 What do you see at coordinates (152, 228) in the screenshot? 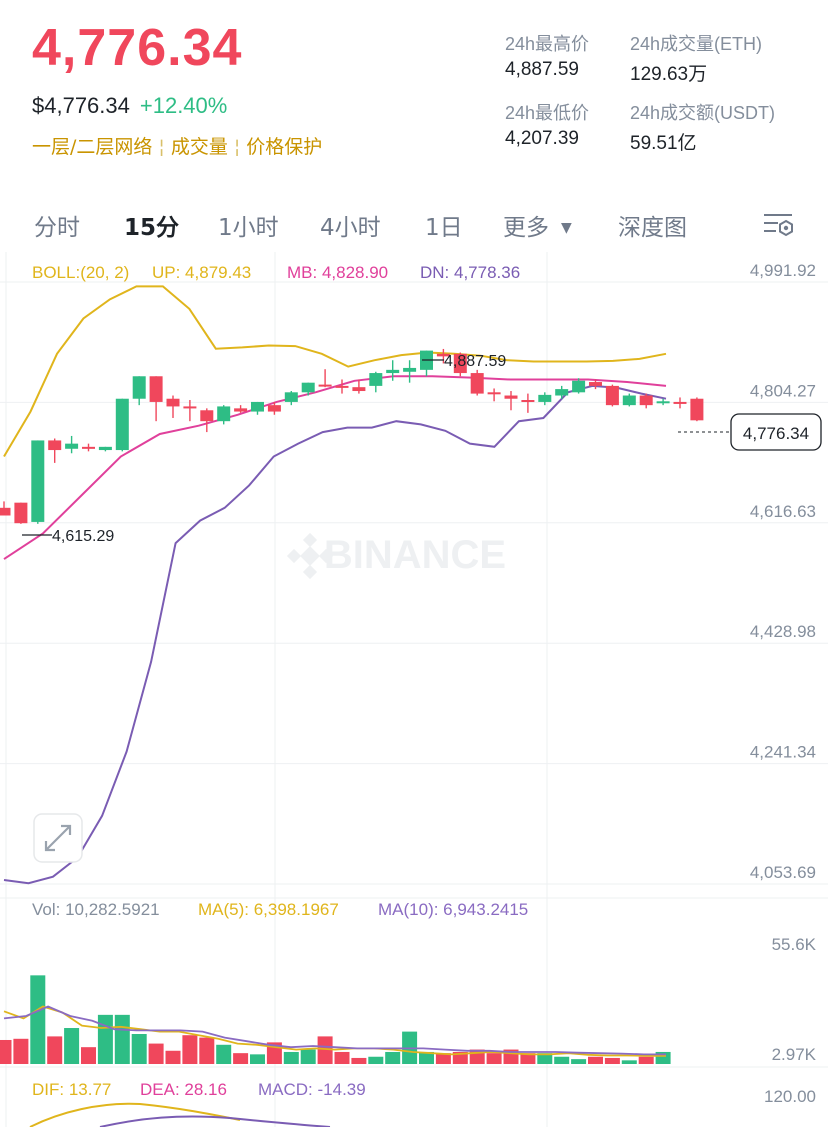
I see `tab-15m: 15分` at bounding box center [152, 228].